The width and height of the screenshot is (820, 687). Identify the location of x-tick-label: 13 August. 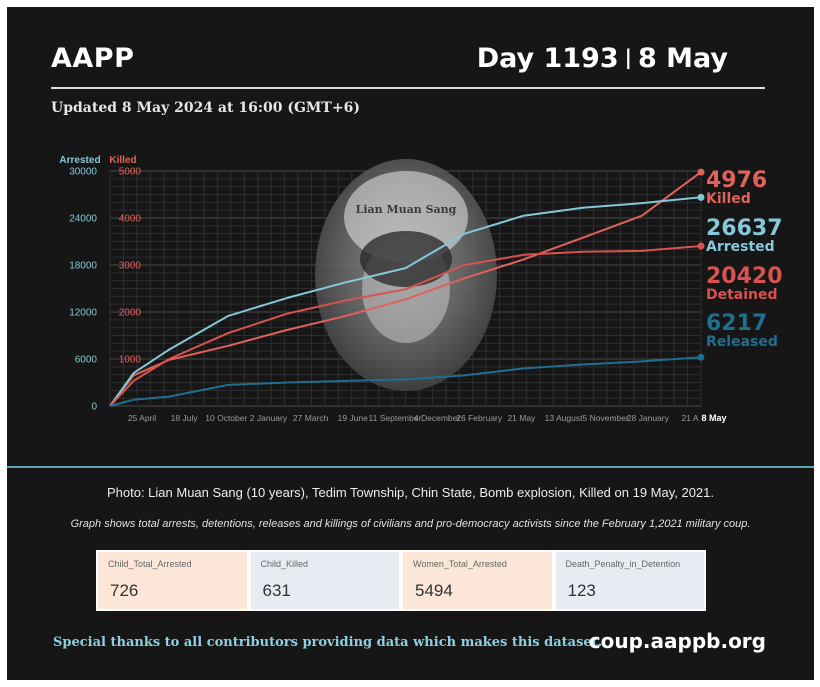
(564, 418).